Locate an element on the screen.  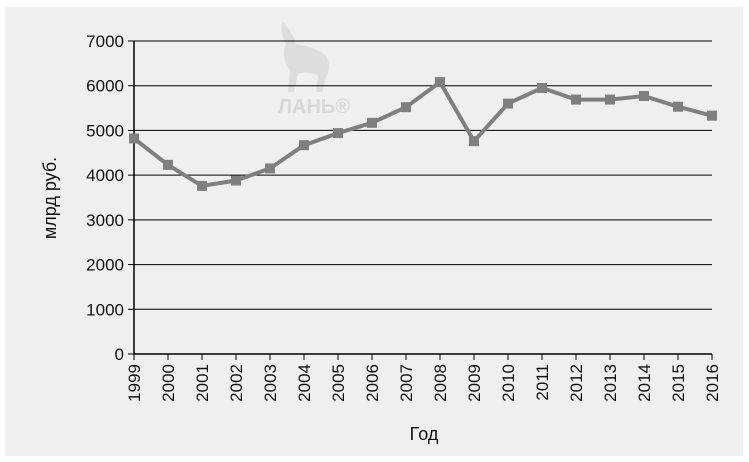
y-tick-label: 3000 is located at coordinates (105, 220).